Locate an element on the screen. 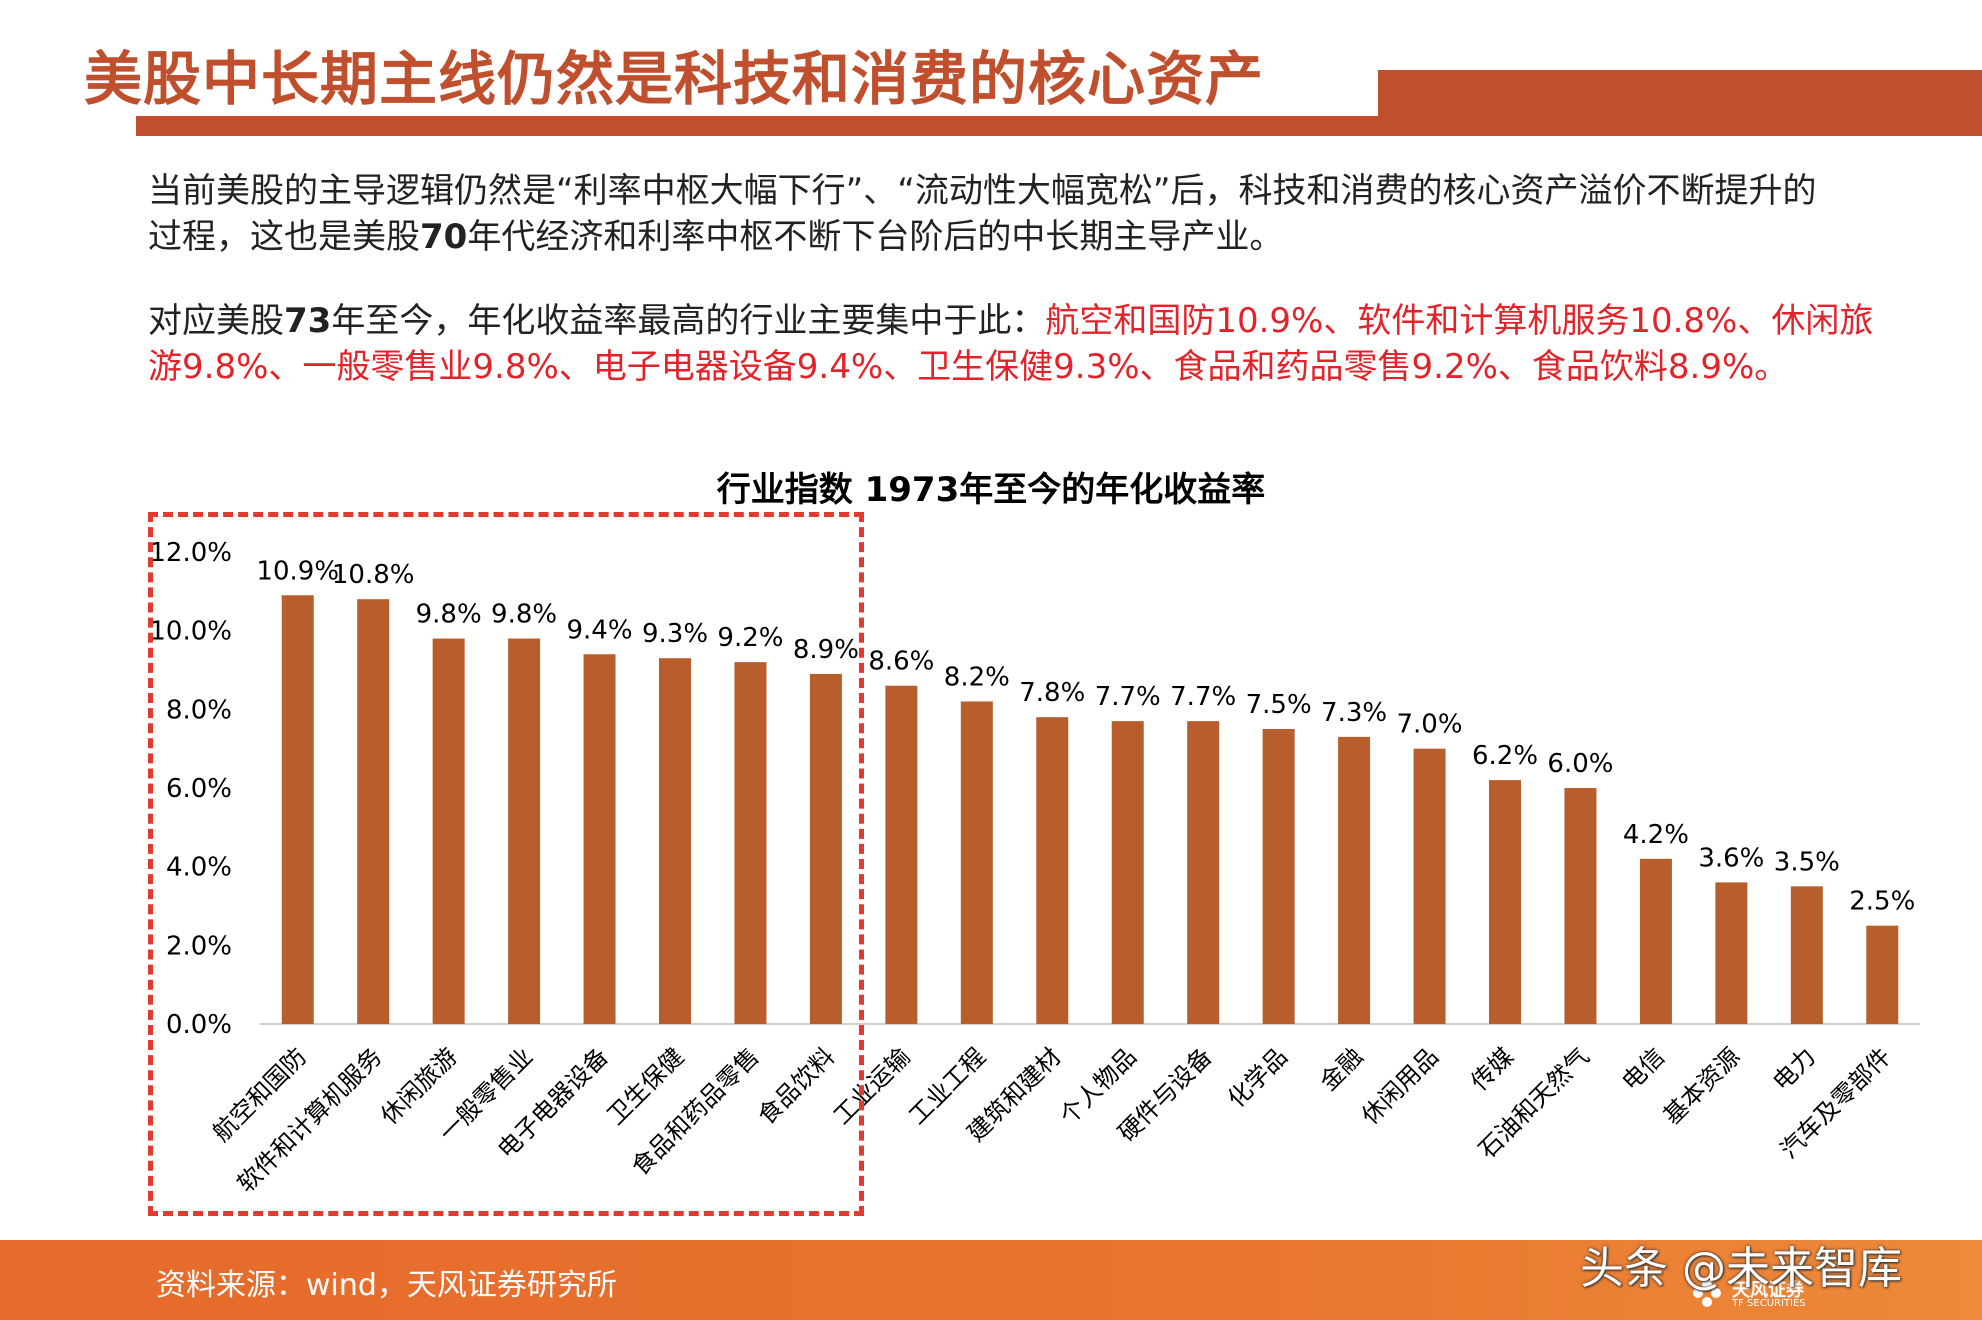 Image resolution: width=1982 pixels, height=1320 pixels. intro-text: 年代经济和利率中枢不断下台阶后的中长期主导产业。 is located at coordinates (875, 237).